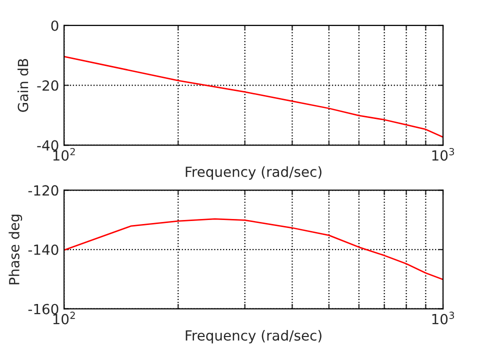  I want to click on y-tick-label: -40, so click(47, 145).